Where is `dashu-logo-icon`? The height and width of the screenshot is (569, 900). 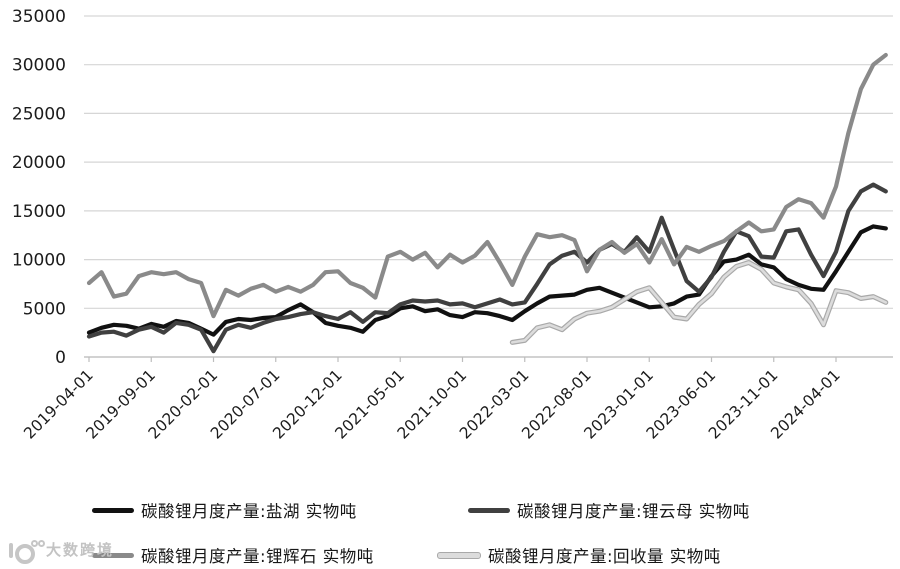
dashu-logo-icon is located at coordinates (26, 550).